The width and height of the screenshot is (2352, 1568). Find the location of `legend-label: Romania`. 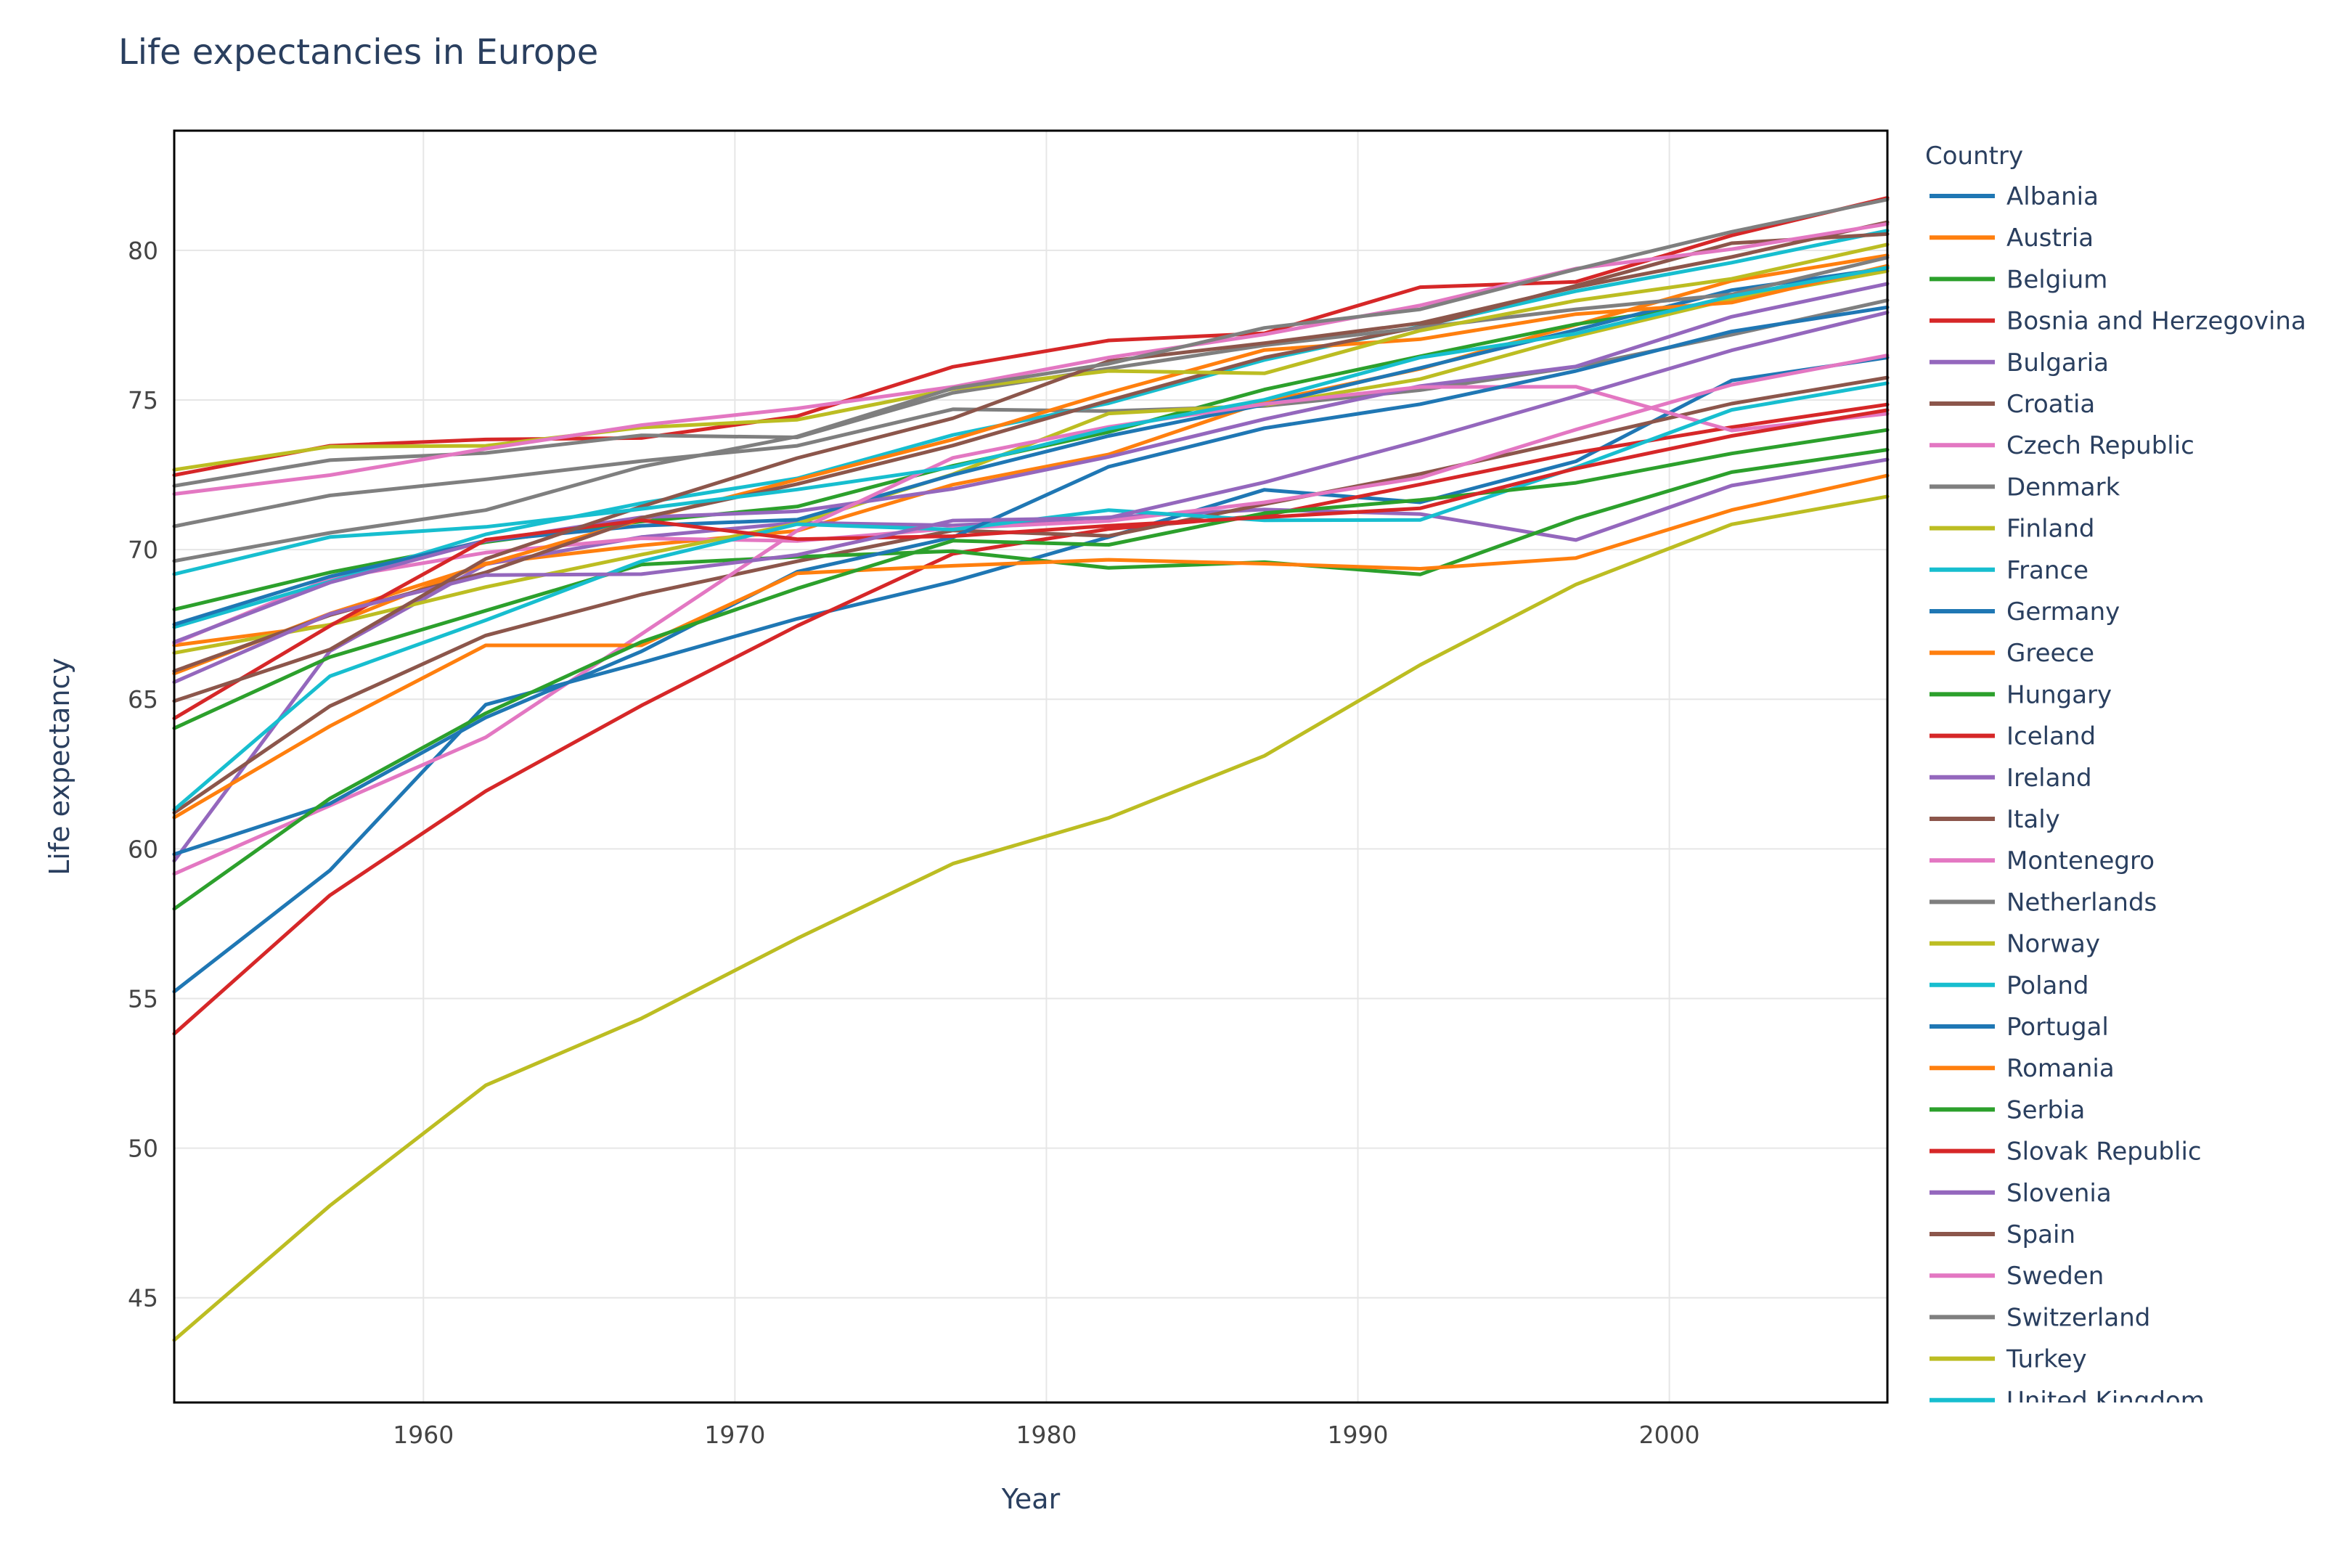

legend-label: Romania is located at coordinates (2061, 1069).